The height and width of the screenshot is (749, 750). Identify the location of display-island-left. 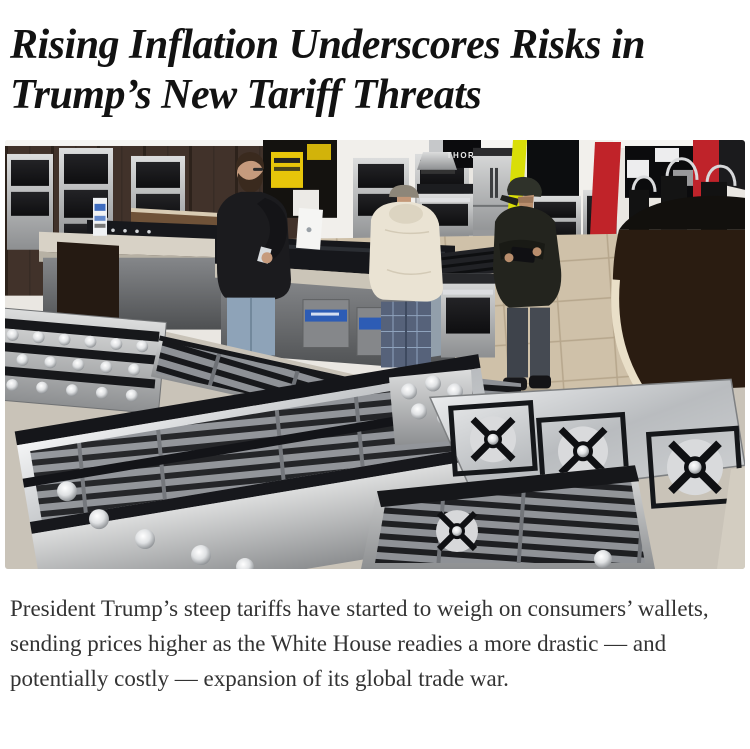
(154, 263).